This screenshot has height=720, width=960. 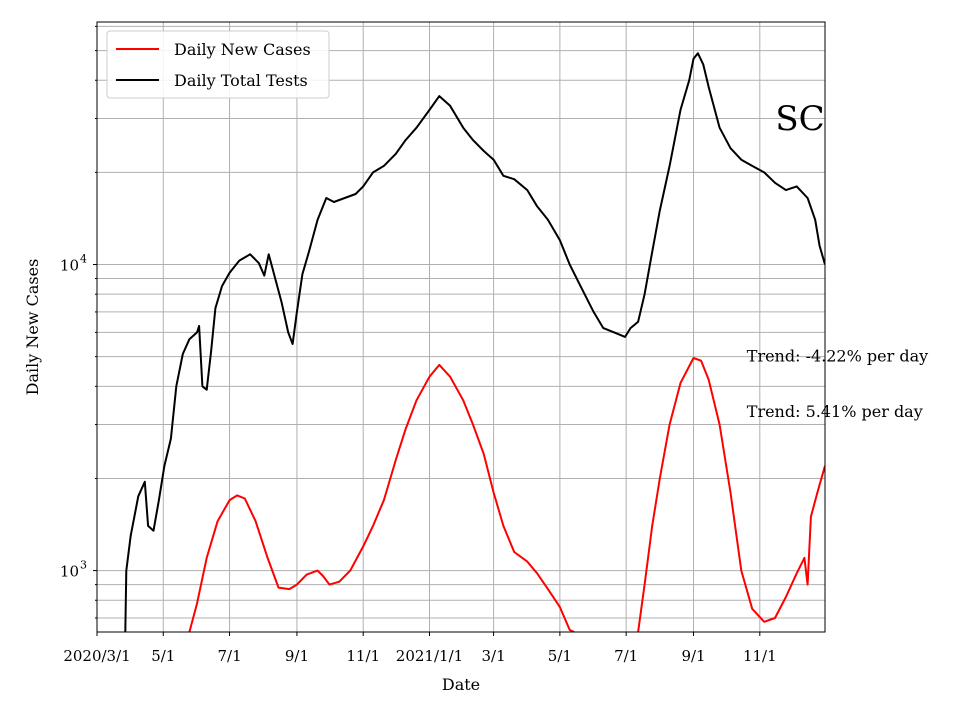 I want to click on x-axis-label: Date, so click(x=461, y=684).